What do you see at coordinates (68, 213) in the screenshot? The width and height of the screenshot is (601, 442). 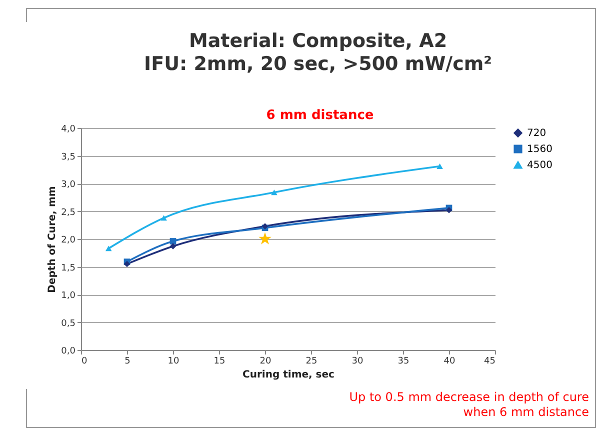 I see `y-tick-label: 2,5` at bounding box center [68, 213].